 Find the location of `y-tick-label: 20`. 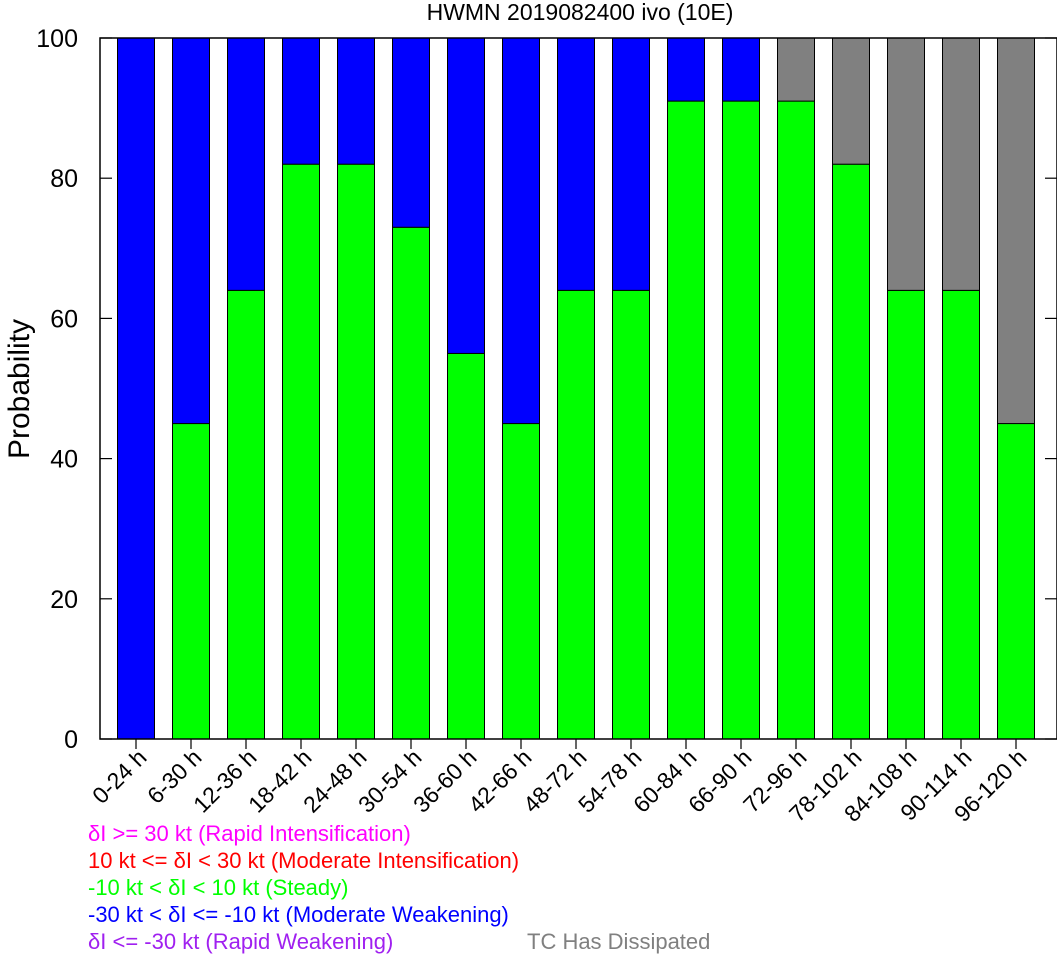

y-tick-label: 20 is located at coordinates (64, 600).